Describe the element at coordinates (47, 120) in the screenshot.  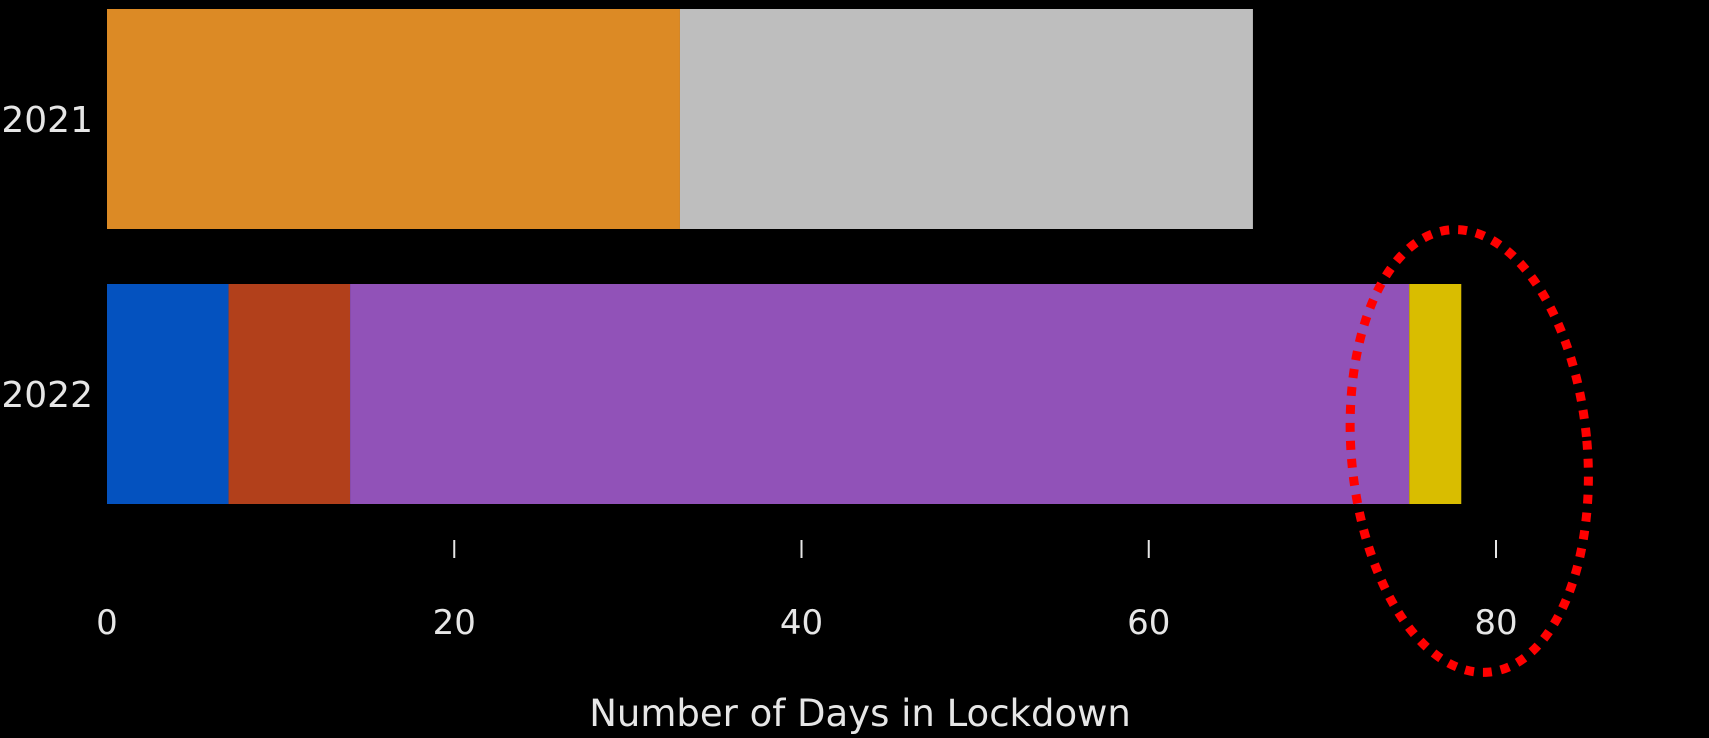
I see `category-label-2021: 2021` at that location.